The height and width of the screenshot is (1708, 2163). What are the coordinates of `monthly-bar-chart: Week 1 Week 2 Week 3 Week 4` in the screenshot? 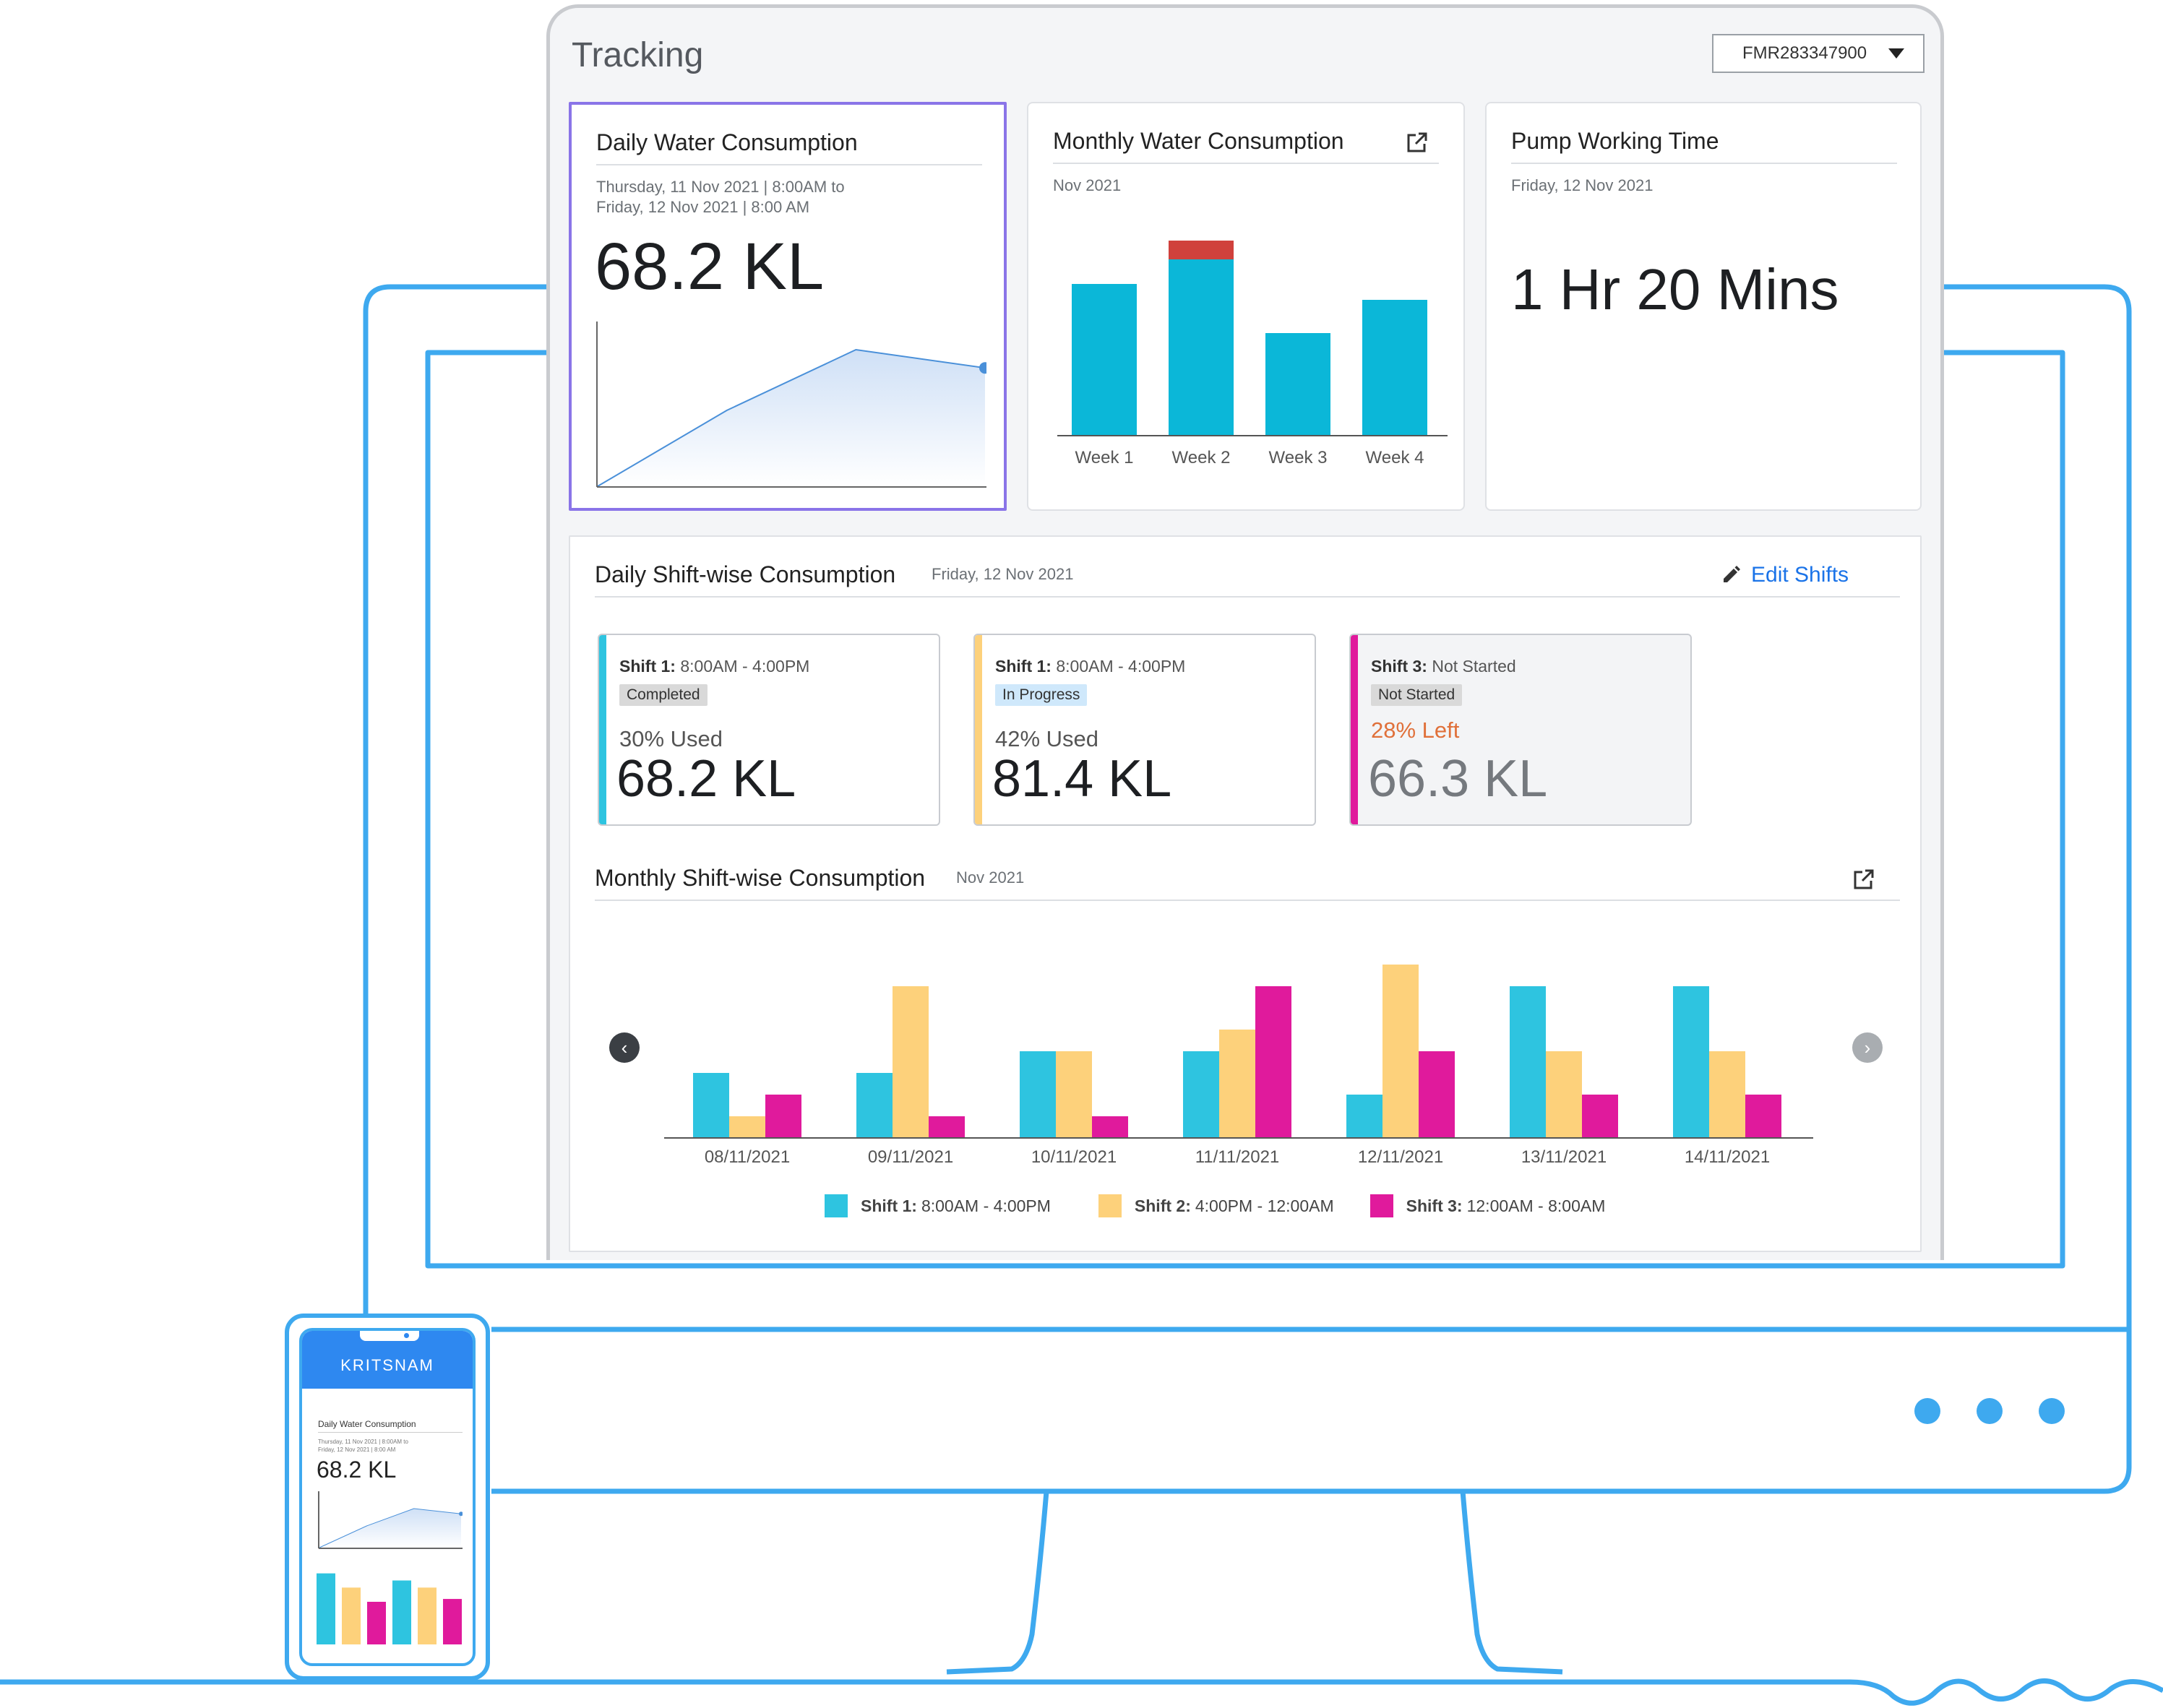 It's located at (1252, 354).